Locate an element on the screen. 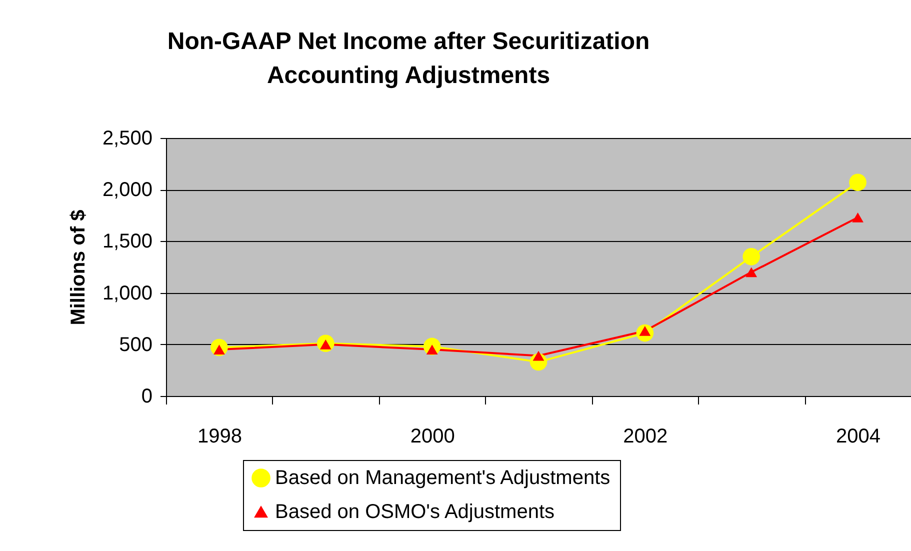 The width and height of the screenshot is (911, 551). y-tick-label: 2,000 is located at coordinates (127, 190).